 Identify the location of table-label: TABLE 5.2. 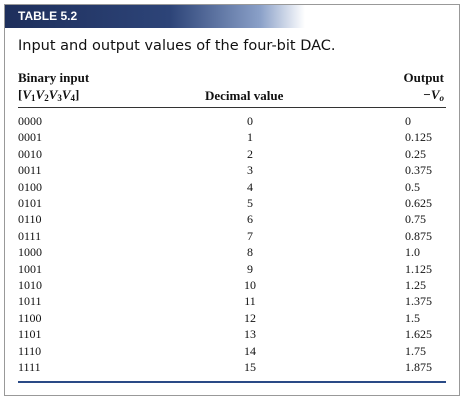
(48, 16).